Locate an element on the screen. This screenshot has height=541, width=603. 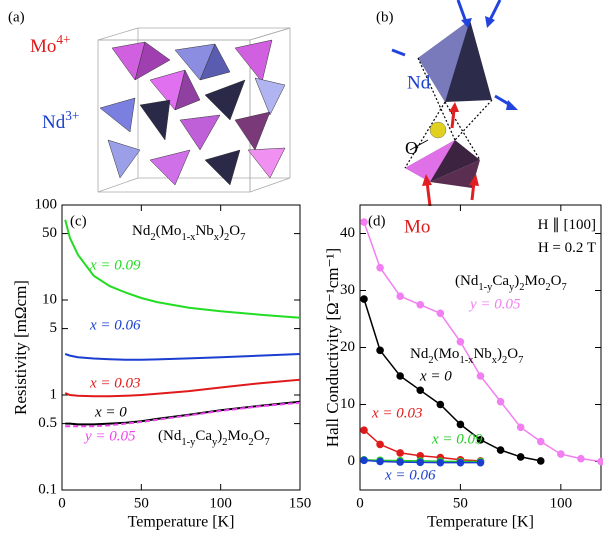
text-part: H = 0.2 T is located at coordinates (567, 248).